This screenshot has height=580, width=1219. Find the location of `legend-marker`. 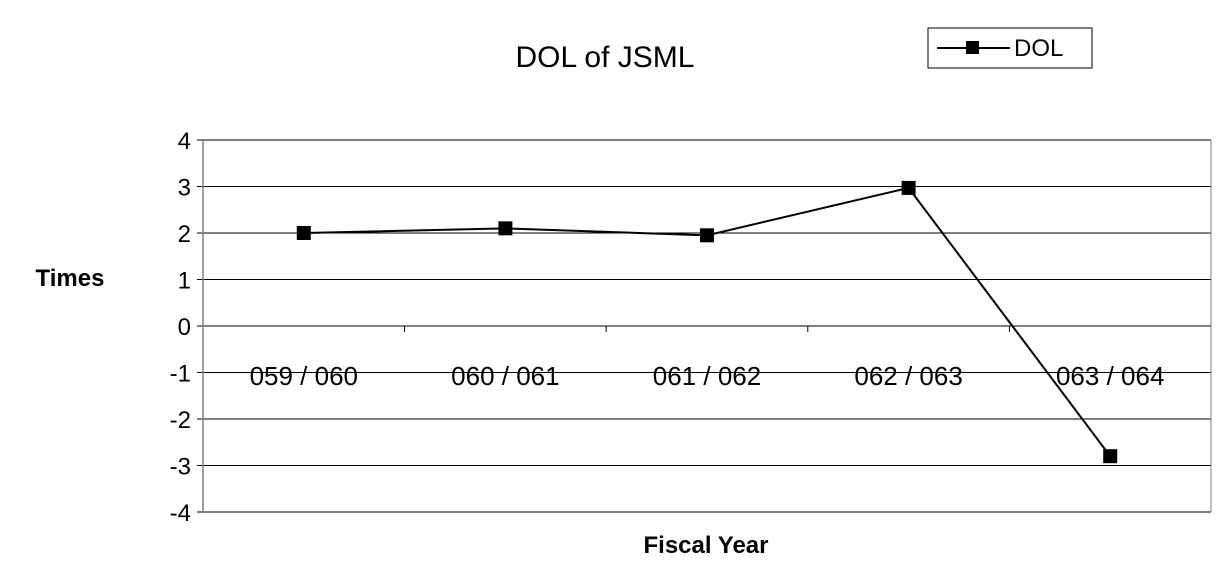

legend-marker is located at coordinates (972, 47).